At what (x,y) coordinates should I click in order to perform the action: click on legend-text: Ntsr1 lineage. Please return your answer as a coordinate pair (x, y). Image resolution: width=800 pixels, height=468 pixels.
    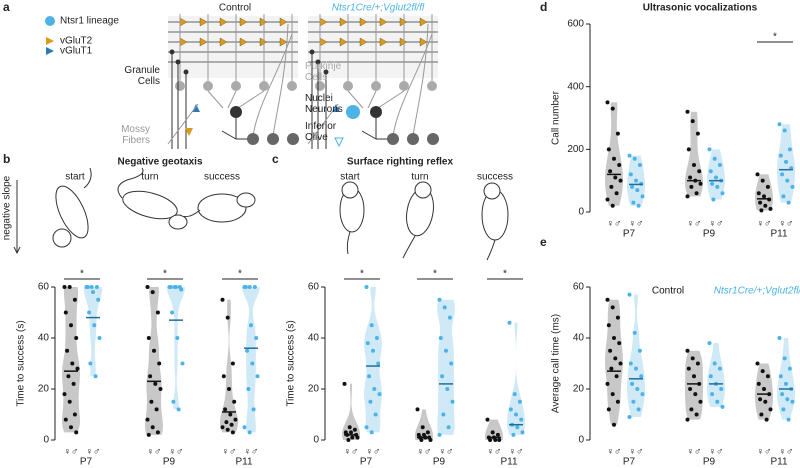
    Looking at the image, I should click on (89, 21).